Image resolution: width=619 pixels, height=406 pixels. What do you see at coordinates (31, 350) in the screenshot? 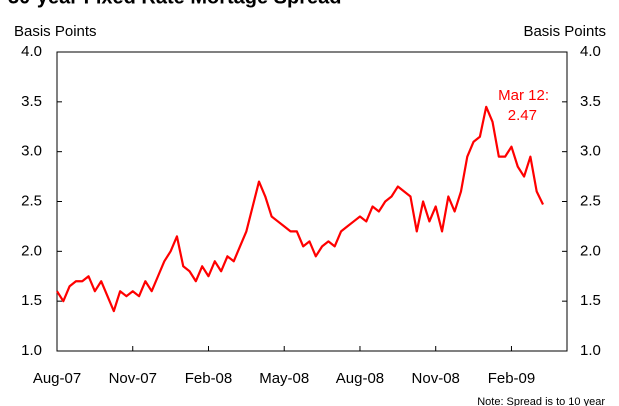
I see `y-tick-label: 1.0` at bounding box center [31, 350].